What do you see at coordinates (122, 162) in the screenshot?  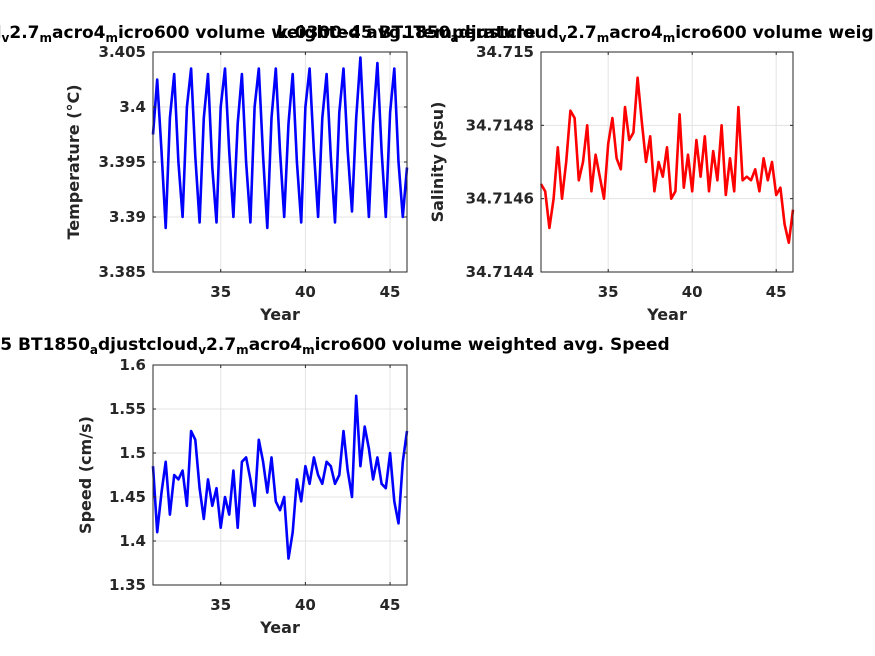 I see `y-tick-label: 3.395` at bounding box center [122, 162].